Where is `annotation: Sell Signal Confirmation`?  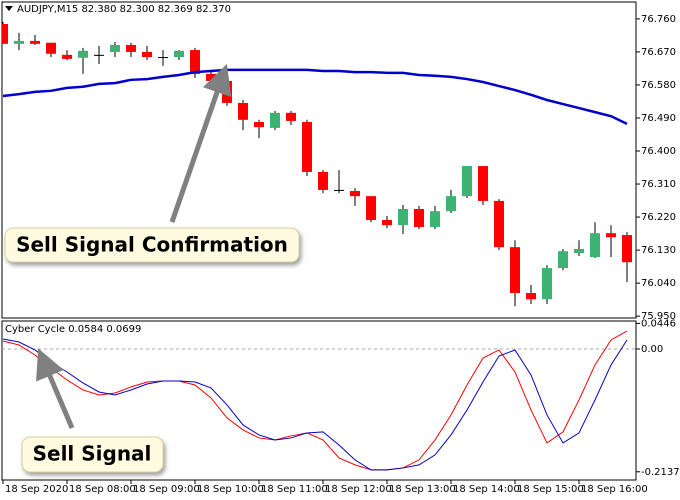
annotation: Sell Signal Confirmation is located at coordinates (152, 245).